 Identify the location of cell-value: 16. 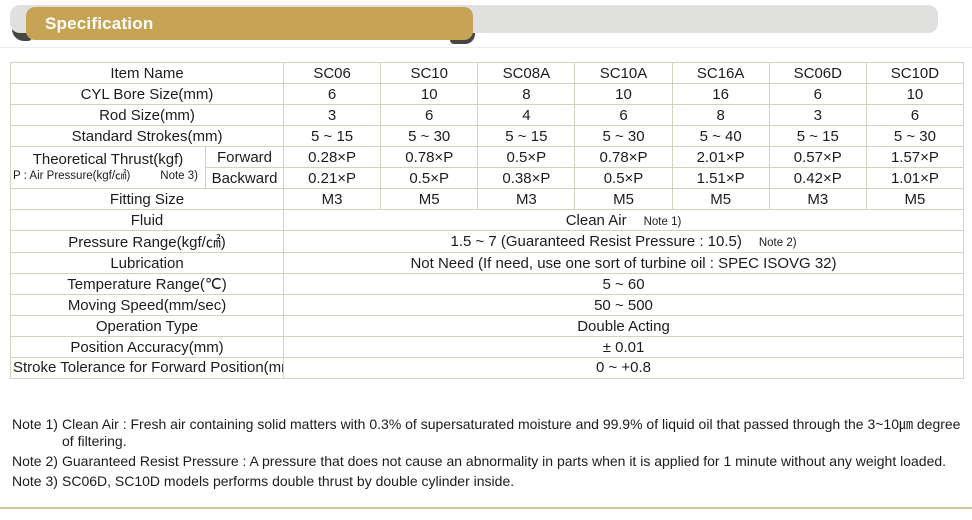
(720, 94).